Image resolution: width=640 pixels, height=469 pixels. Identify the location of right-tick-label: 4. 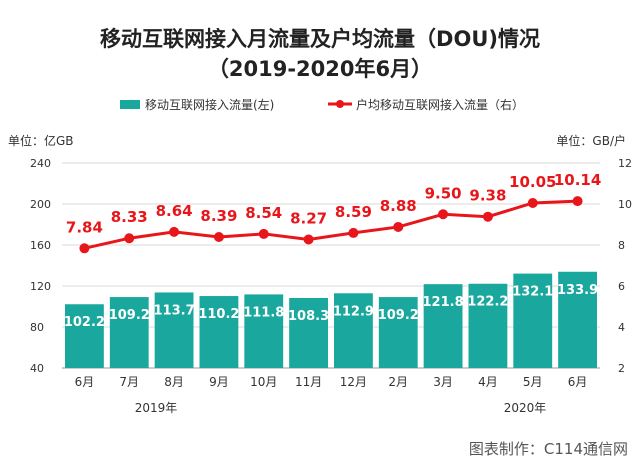
(621, 327).